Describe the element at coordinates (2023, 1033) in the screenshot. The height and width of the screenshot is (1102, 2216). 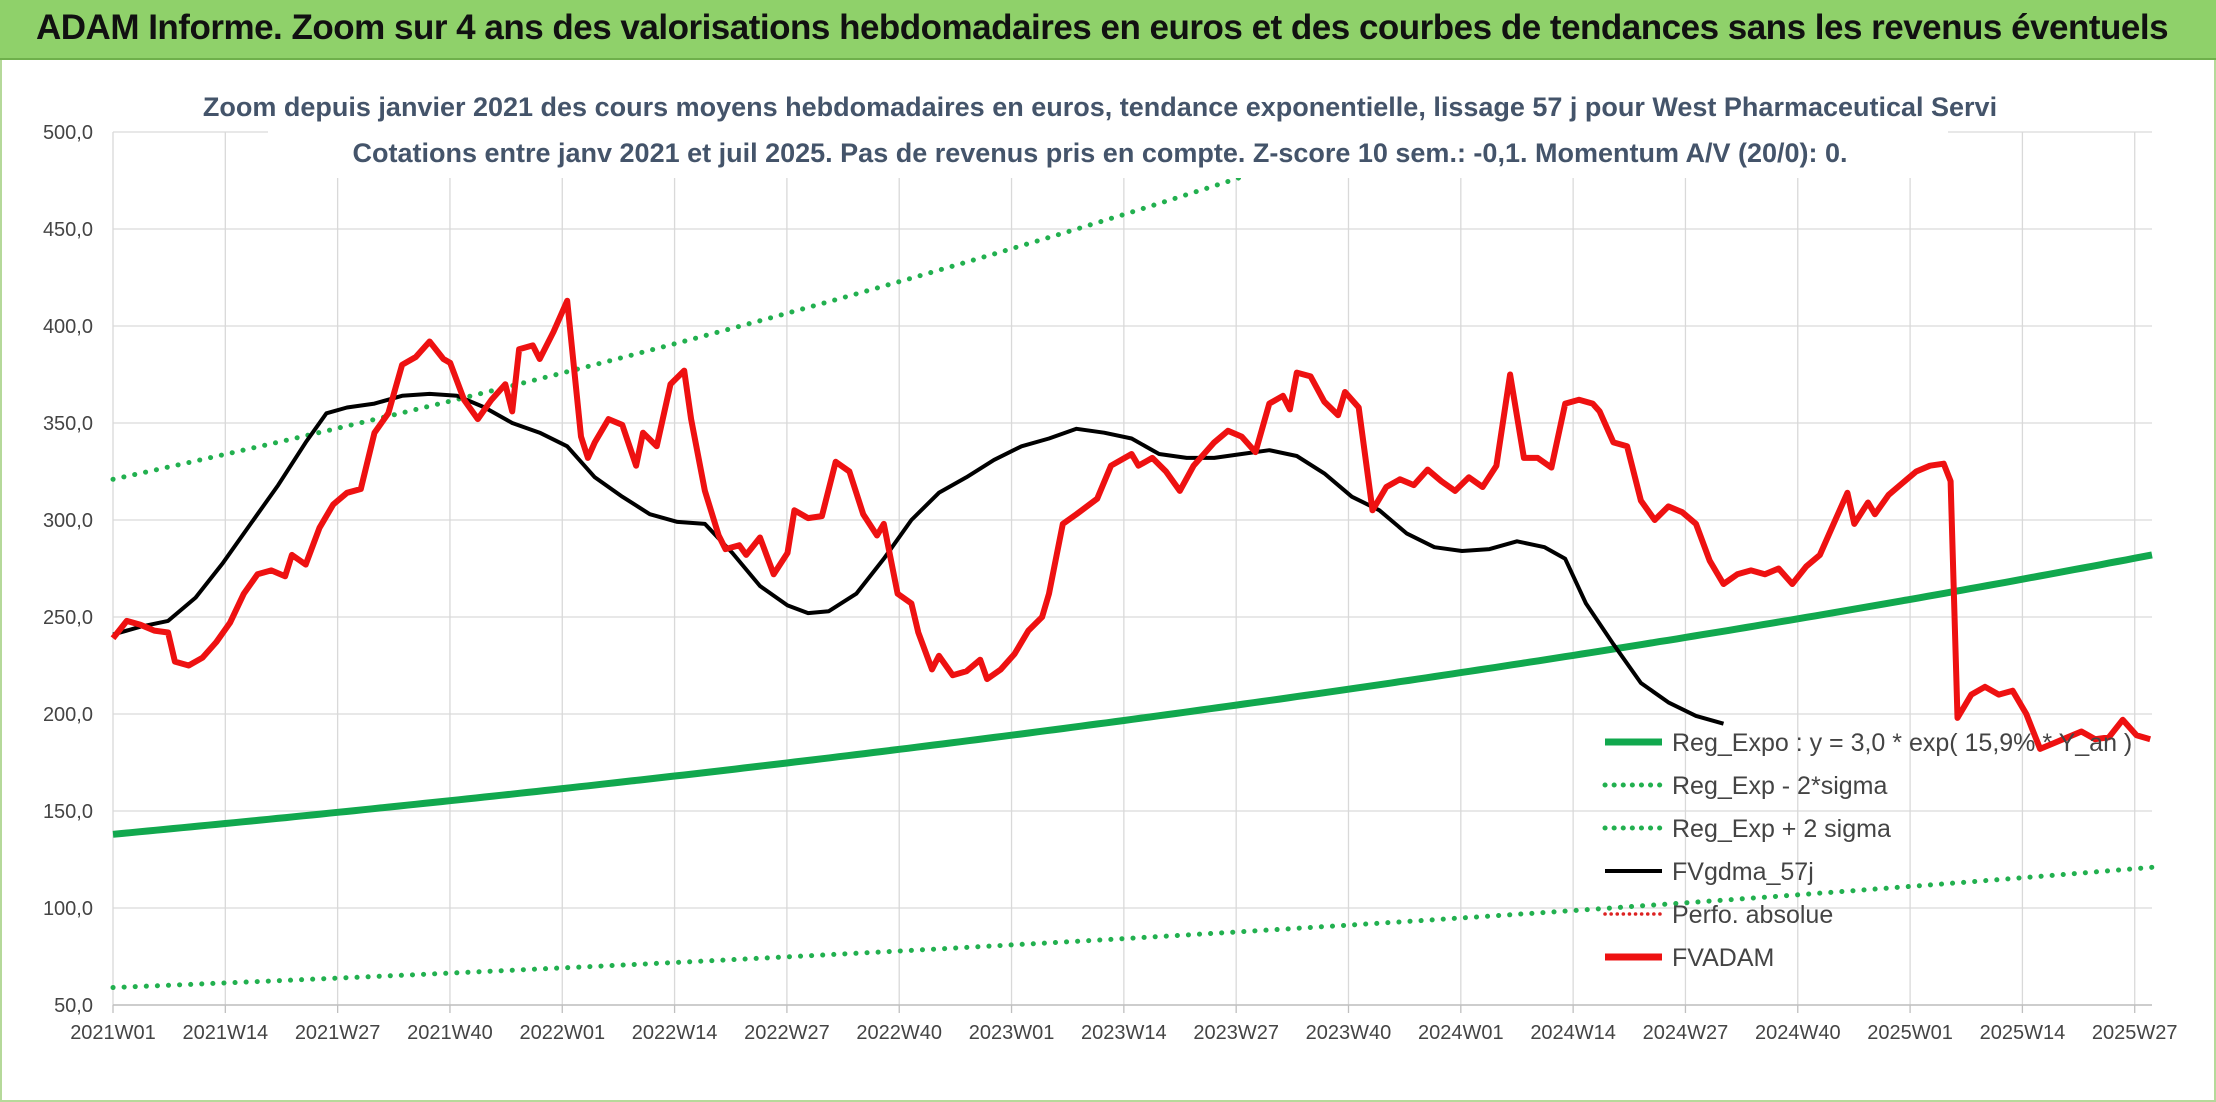
I see `x-tick-label: 2025W14` at that location.